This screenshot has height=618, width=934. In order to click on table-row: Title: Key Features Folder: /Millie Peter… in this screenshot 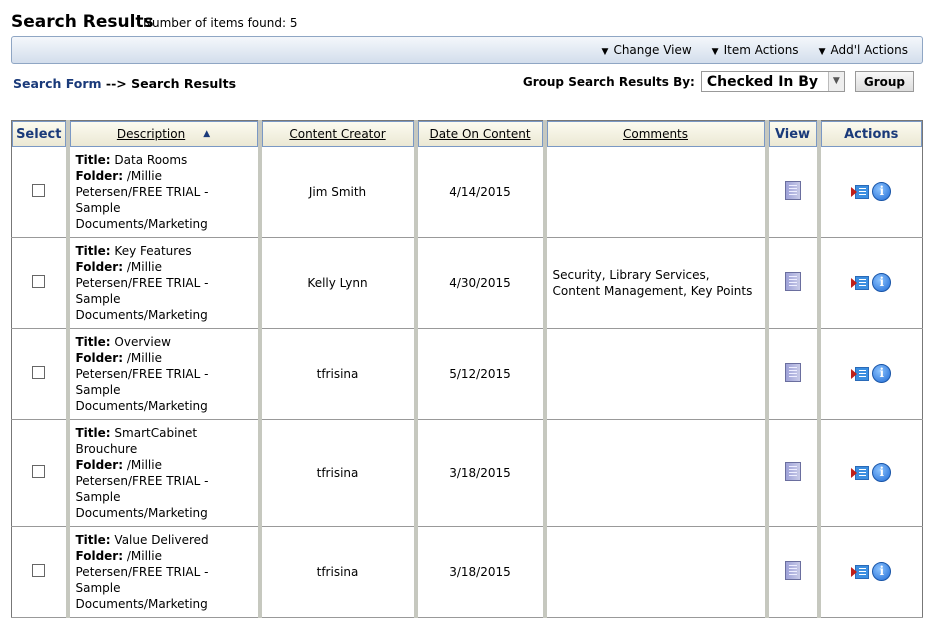, I will do `click(467, 283)`.